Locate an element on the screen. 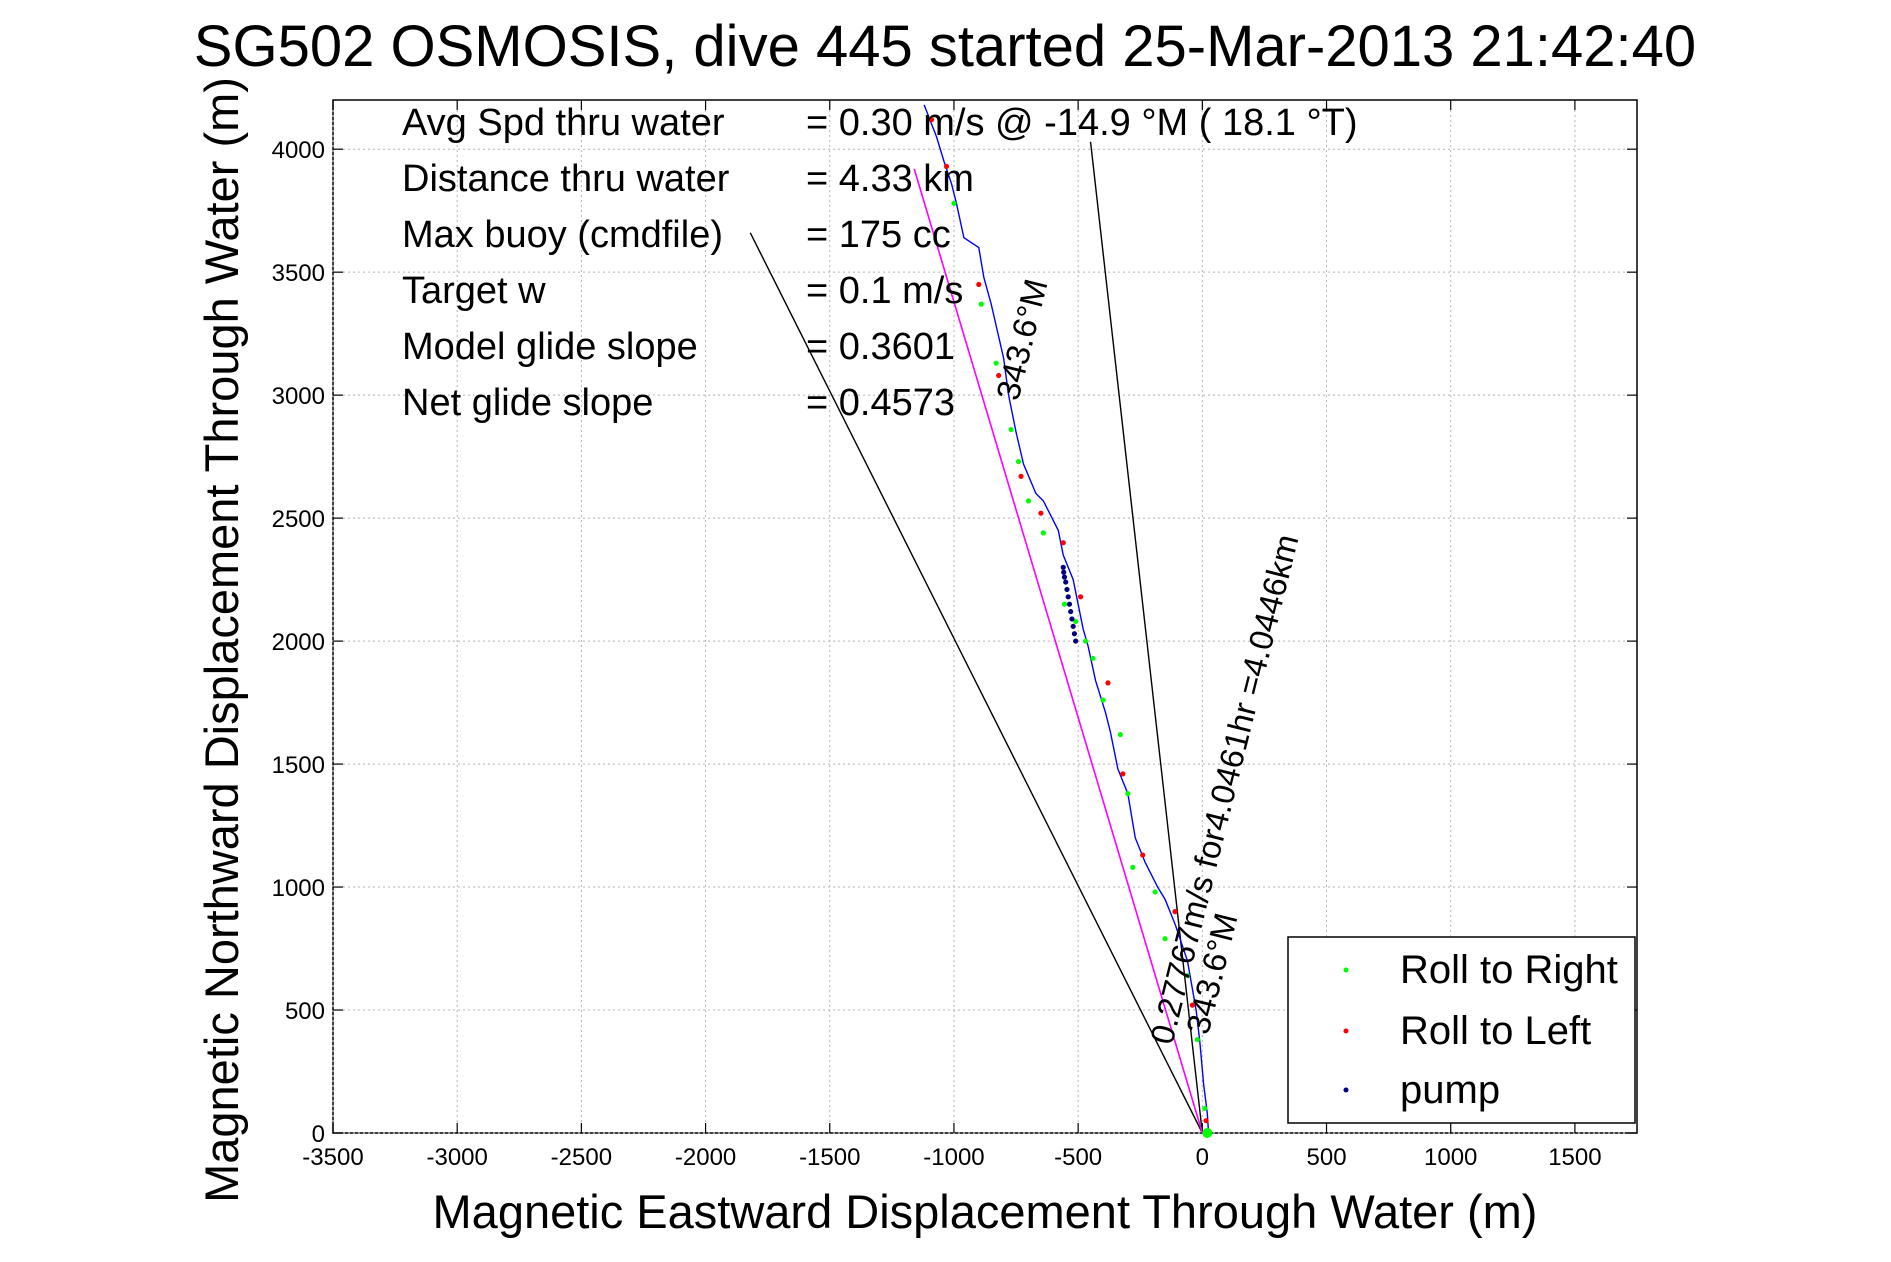  legend-marker-pump is located at coordinates (1346, 1090).